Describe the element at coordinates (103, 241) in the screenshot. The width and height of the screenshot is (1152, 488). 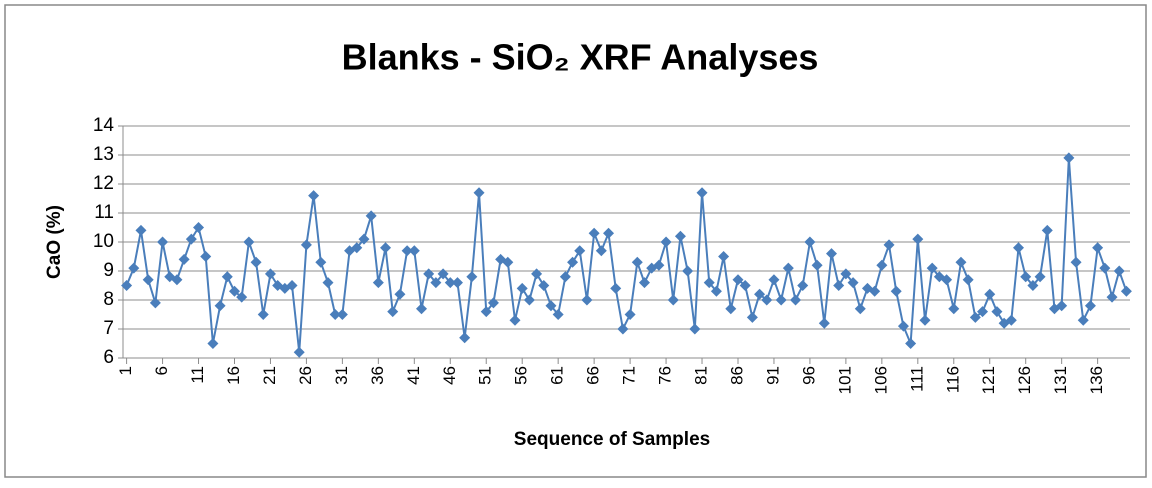
I see `y-tick-label: 10` at that location.